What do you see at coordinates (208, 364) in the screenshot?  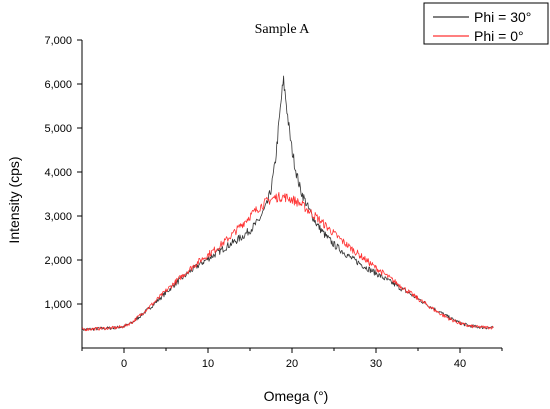 I see `x-tick-label: 10` at bounding box center [208, 364].